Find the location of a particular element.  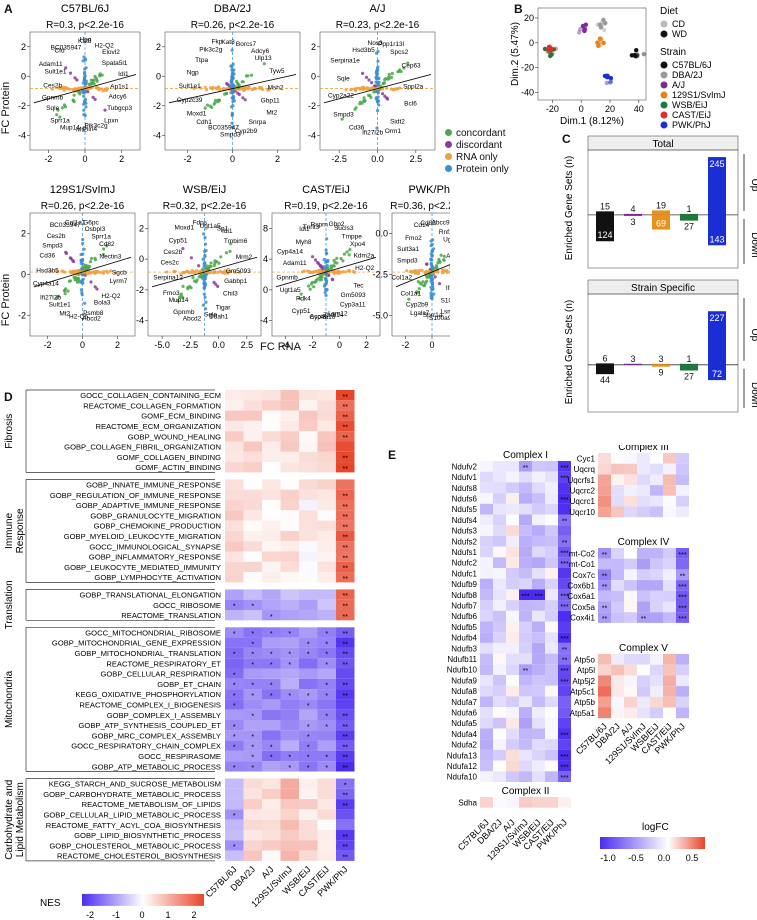

gene-label: Cd14 is located at coordinates (422, 225).